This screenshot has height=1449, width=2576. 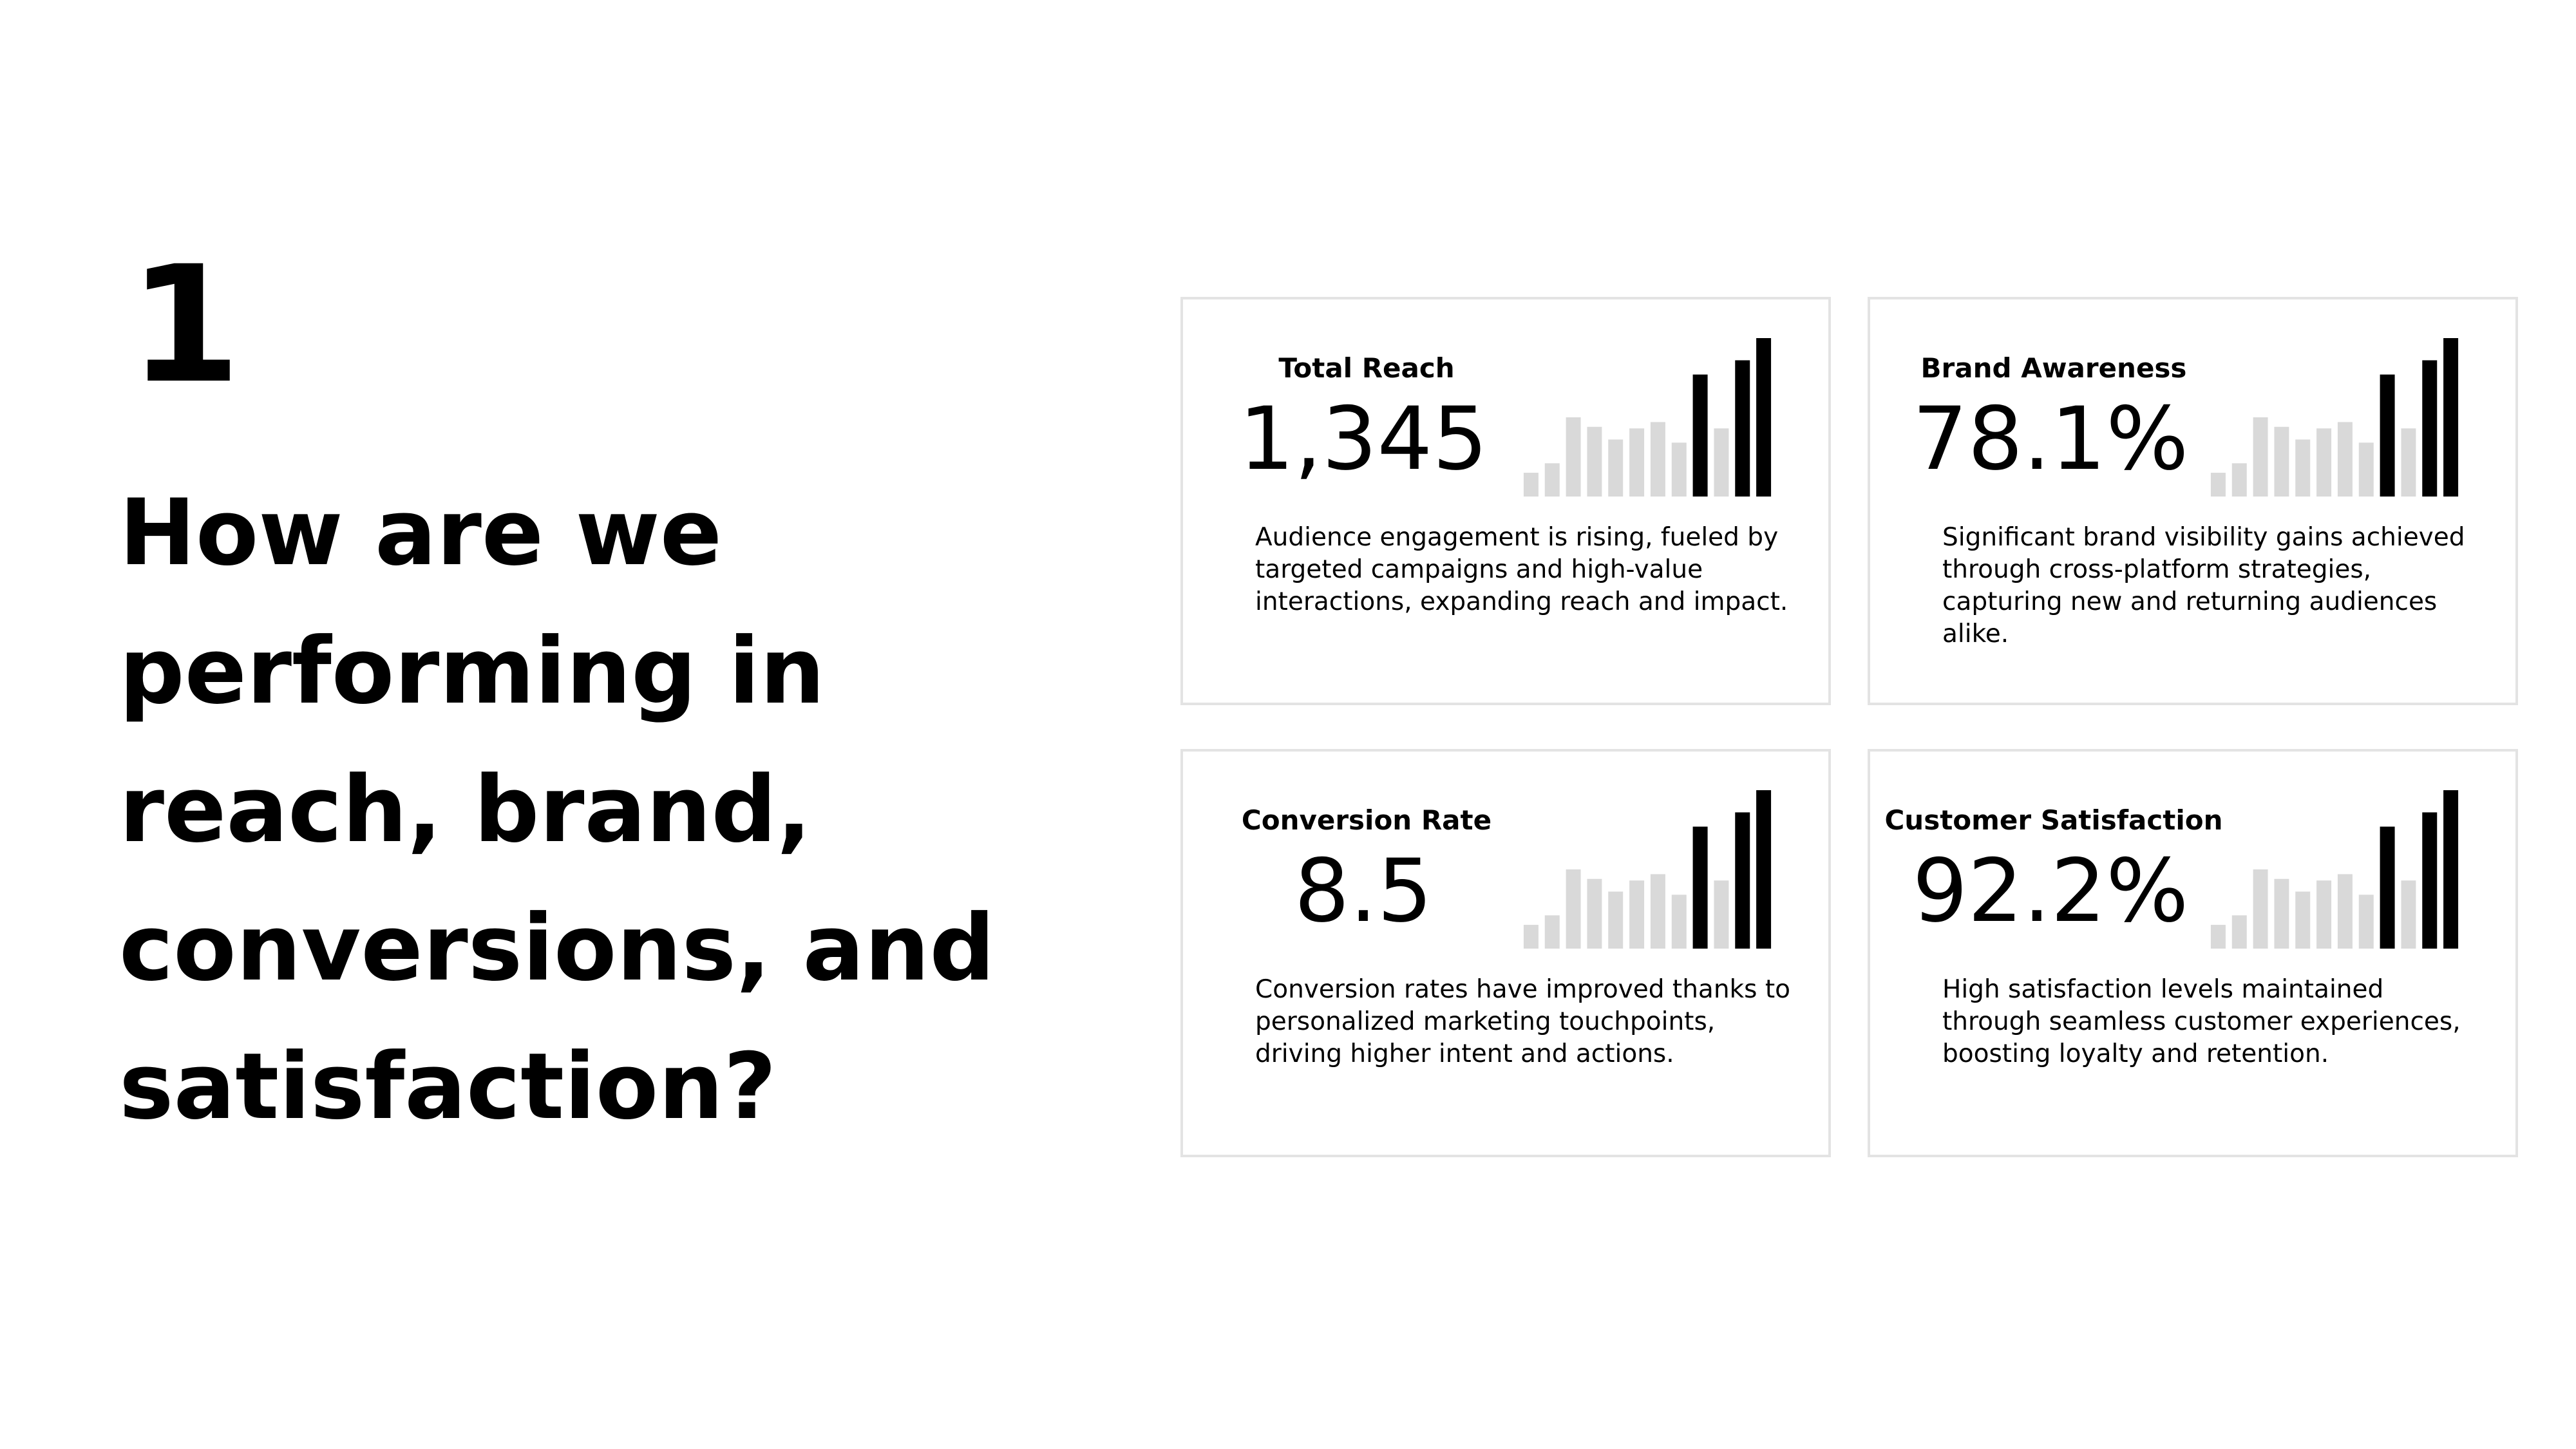 I want to click on card-value: 8.5, so click(x=1364, y=891).